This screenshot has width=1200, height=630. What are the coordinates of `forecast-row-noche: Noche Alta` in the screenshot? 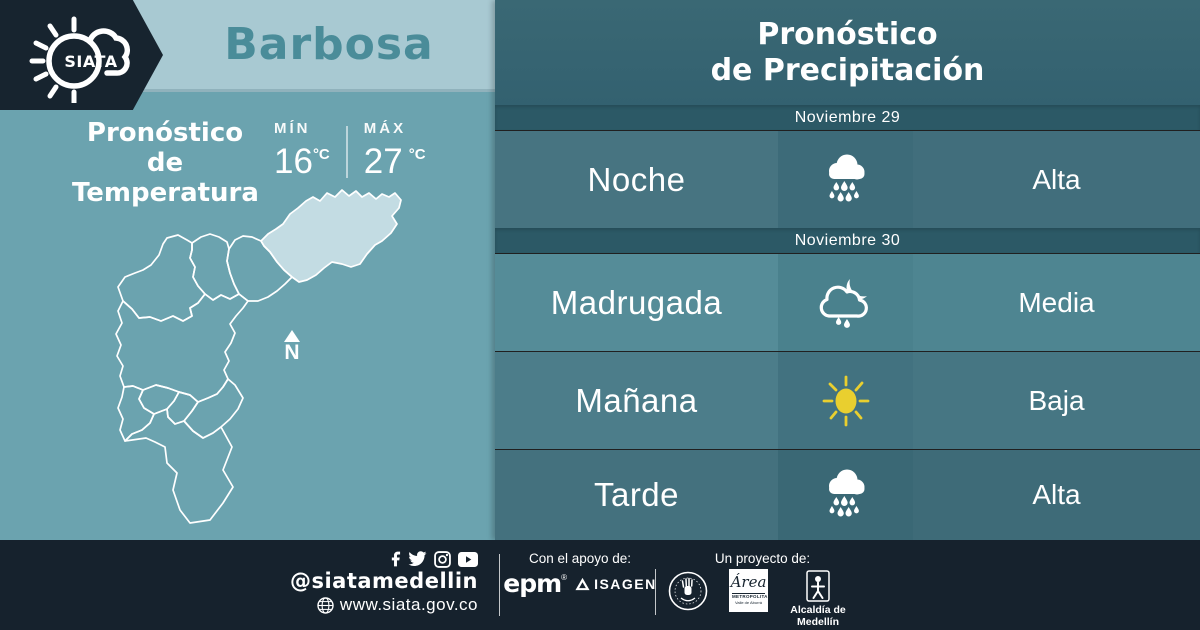 It's located at (847, 179).